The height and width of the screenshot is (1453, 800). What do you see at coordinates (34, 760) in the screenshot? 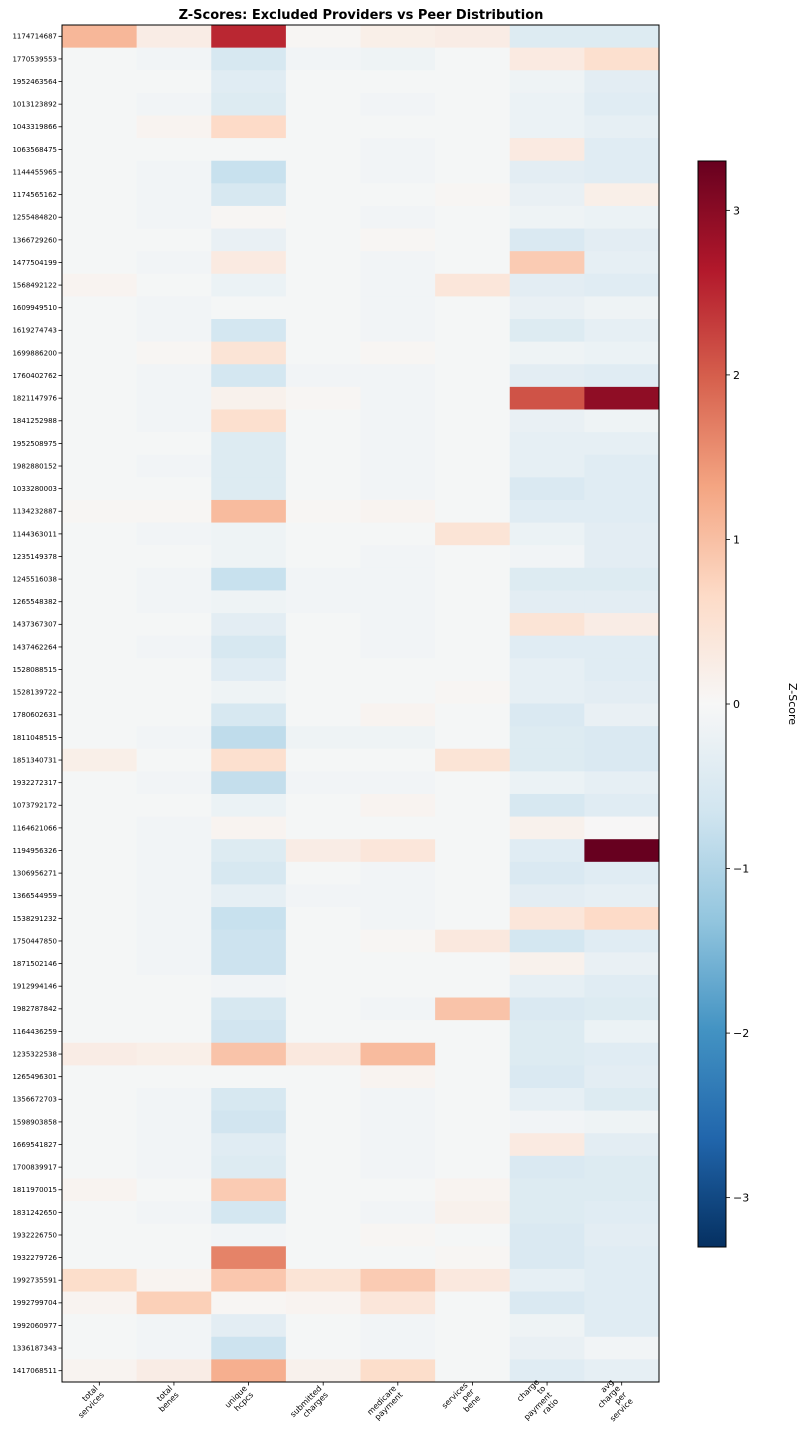
I see `y-tick-label: 1851340731` at bounding box center [34, 760].